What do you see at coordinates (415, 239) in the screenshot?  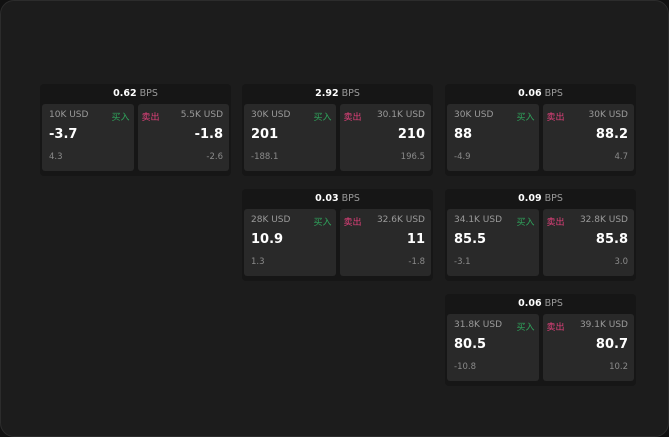 I see `ask-price: 11` at bounding box center [415, 239].